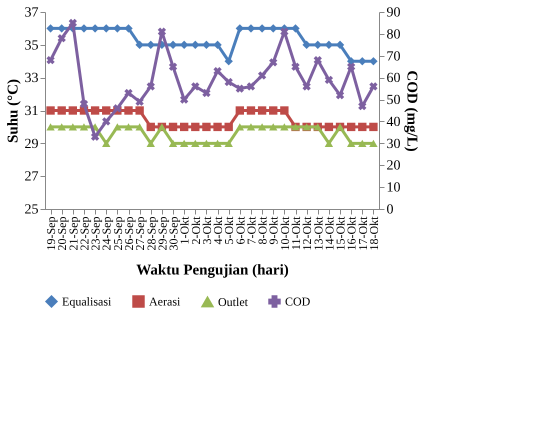  What do you see at coordinates (165, 301) in the screenshot?
I see `legend-label: Aerasi` at bounding box center [165, 301].